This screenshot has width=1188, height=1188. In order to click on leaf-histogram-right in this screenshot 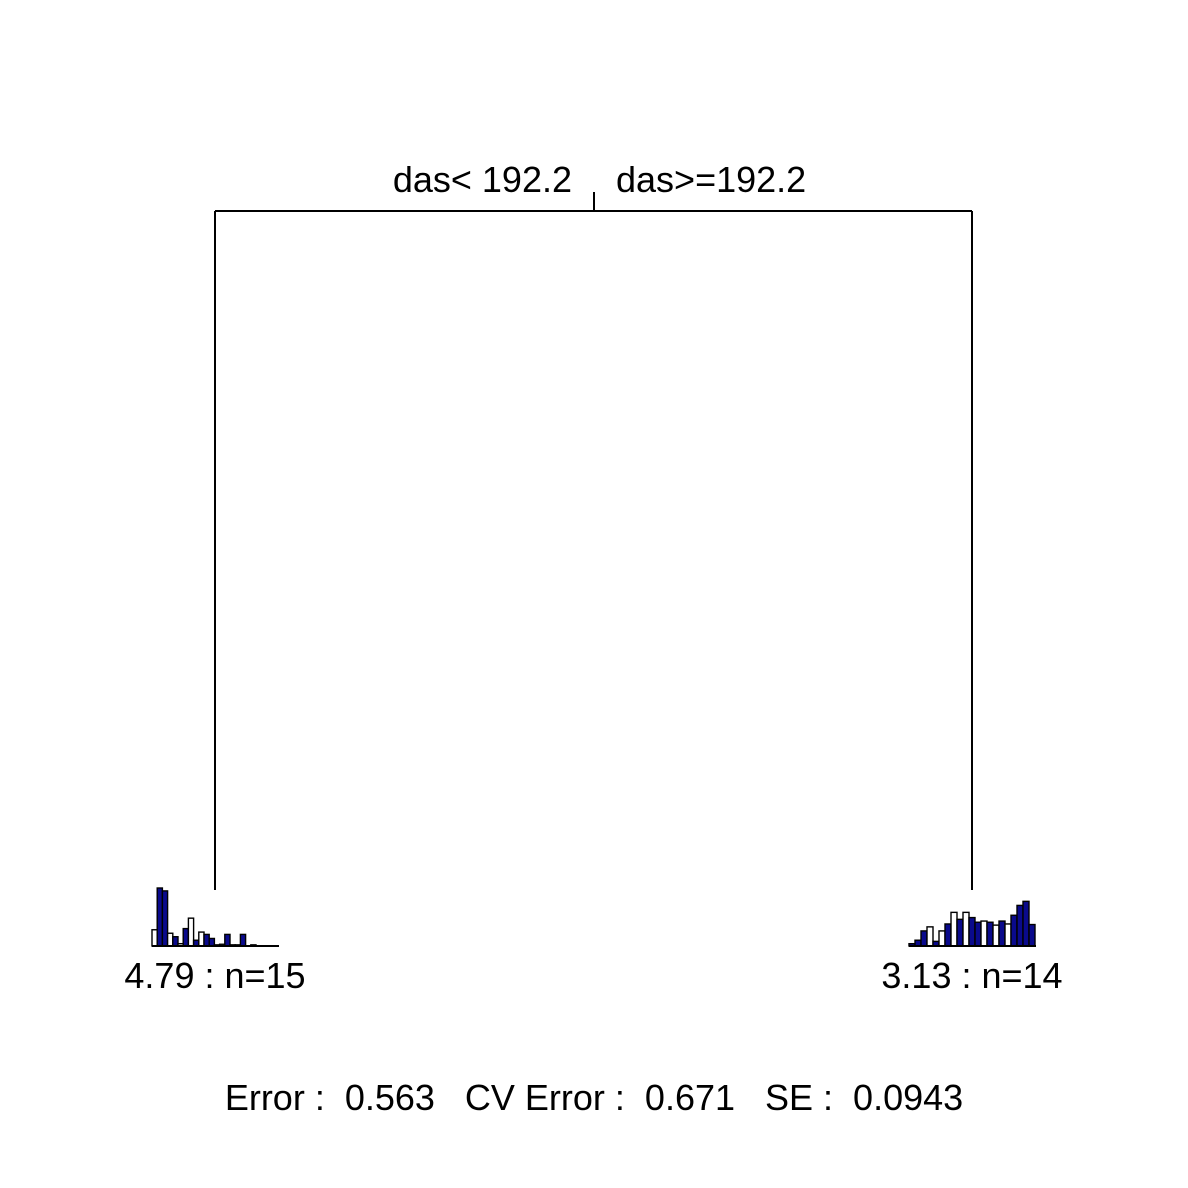, I will do `click(972, 923)`.